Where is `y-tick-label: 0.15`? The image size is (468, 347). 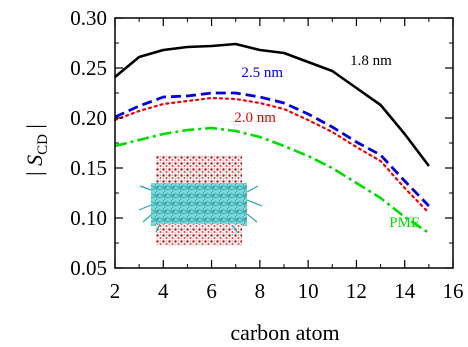
y-tick-label: 0.15 is located at coordinates (88, 168).